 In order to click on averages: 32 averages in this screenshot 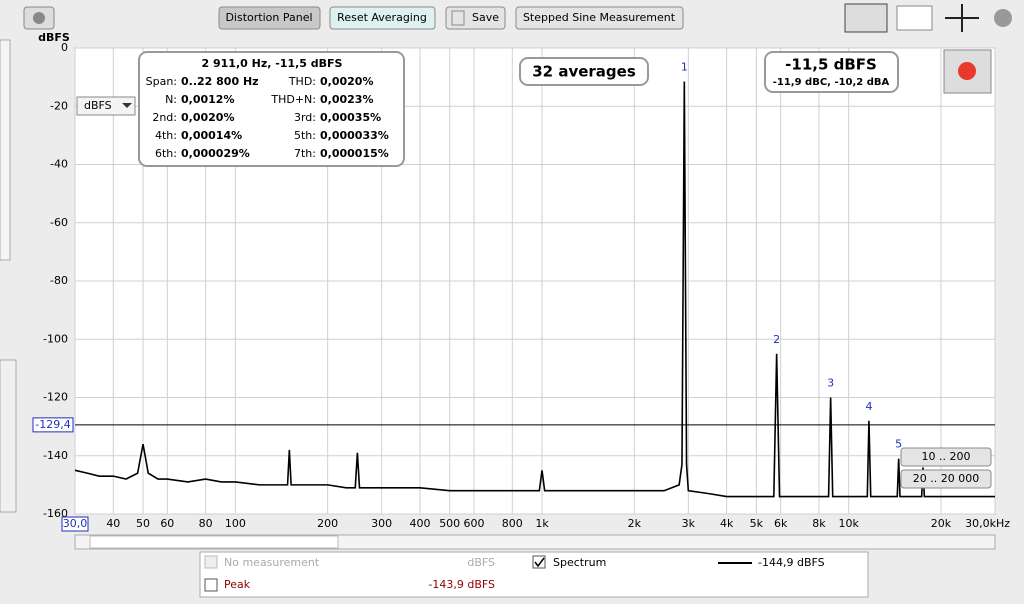, I will do `click(584, 72)`.